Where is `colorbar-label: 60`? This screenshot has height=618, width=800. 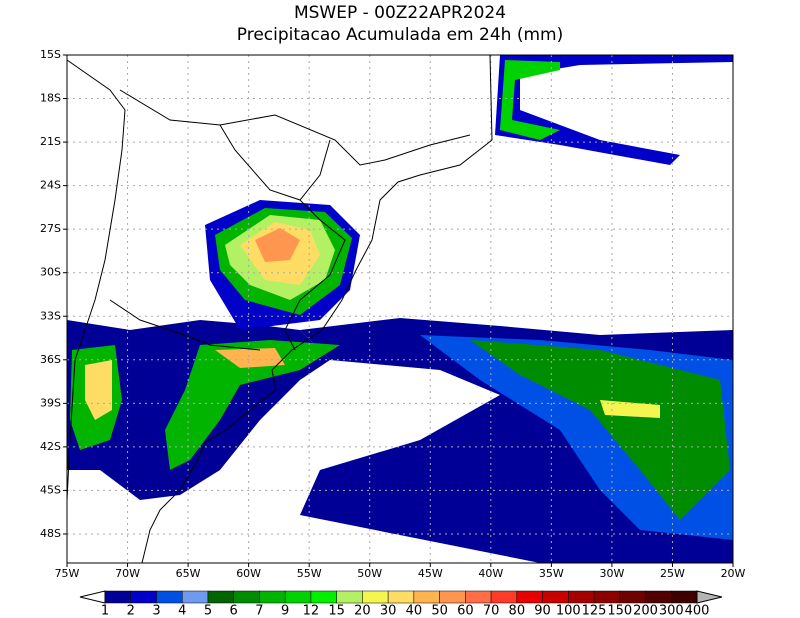 colorbar-label: 60 is located at coordinates (465, 611).